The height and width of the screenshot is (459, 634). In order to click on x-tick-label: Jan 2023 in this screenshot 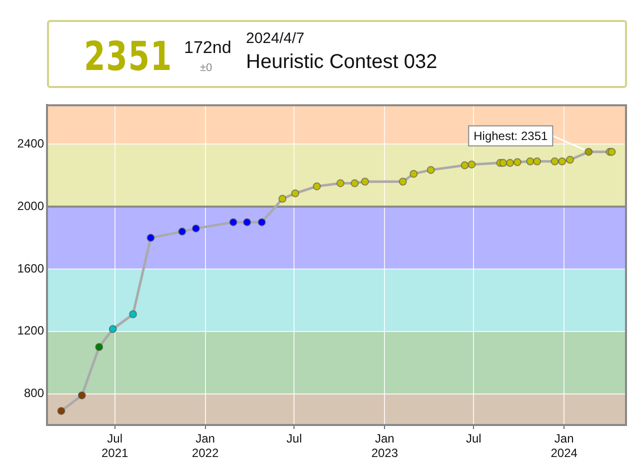, I will do `click(384, 445)`.